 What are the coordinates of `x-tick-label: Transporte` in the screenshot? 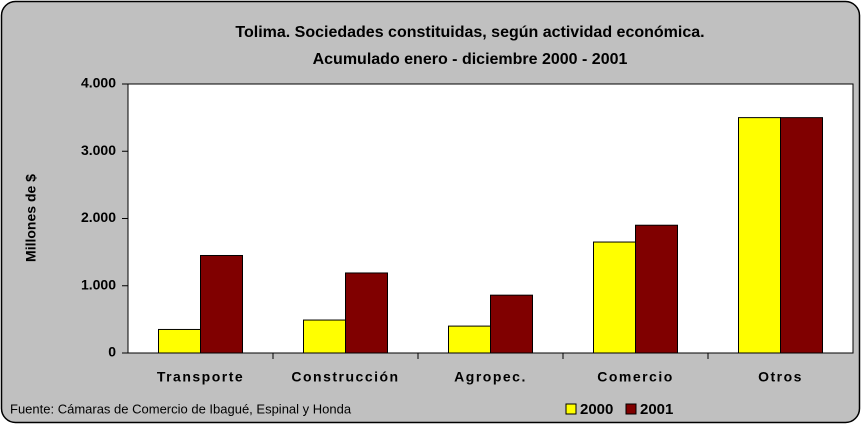 It's located at (200, 377).